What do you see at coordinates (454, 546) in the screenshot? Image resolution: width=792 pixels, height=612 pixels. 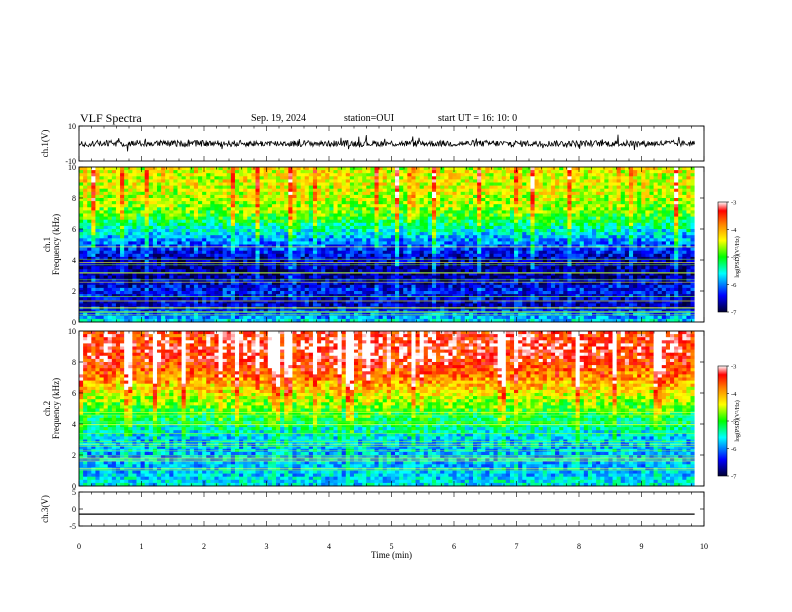 I see `x-tick-label: 6` at bounding box center [454, 546].